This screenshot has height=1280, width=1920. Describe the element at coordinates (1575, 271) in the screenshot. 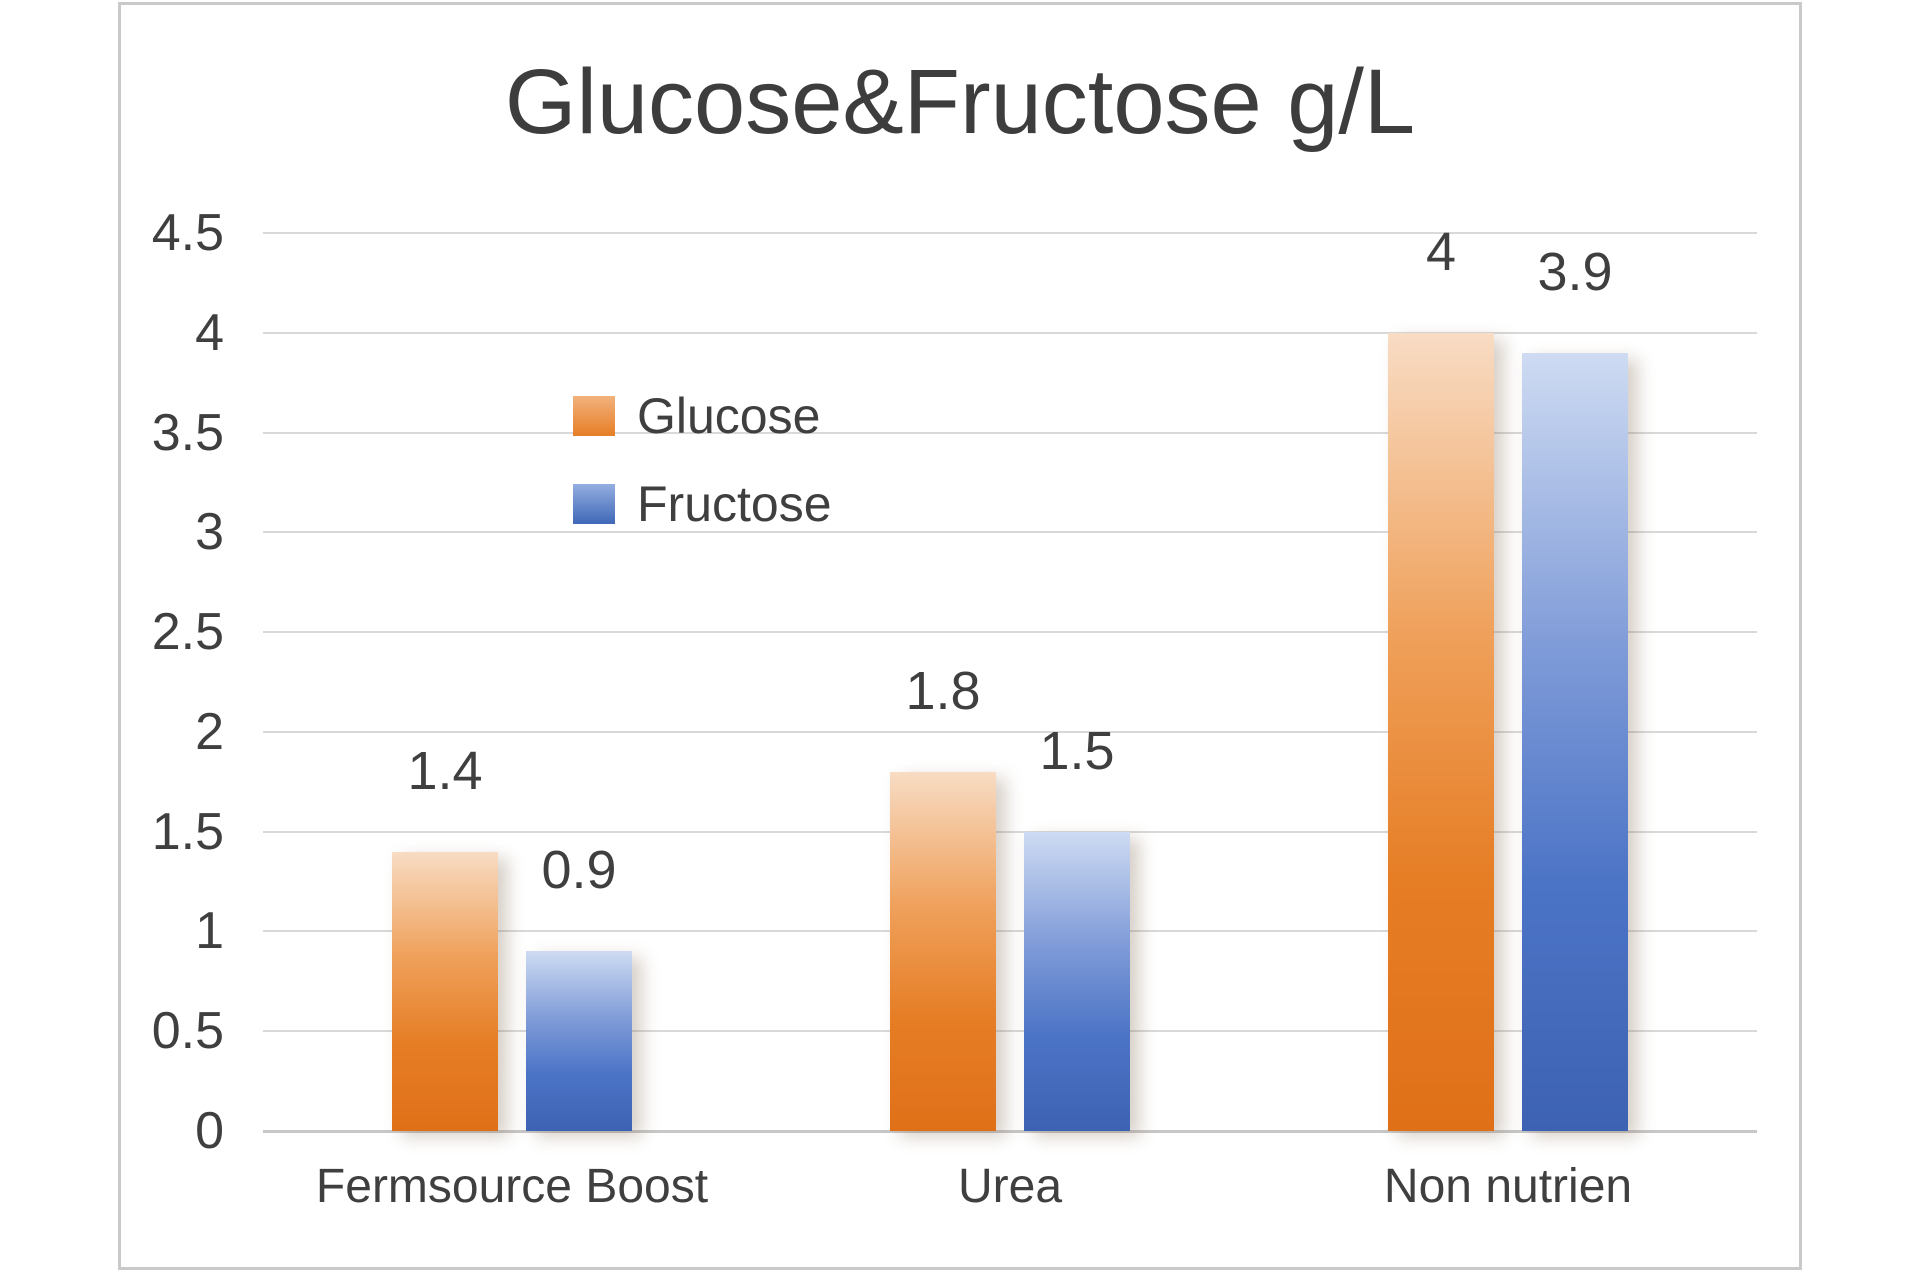

I see `data-label-fructose-2: 3.9` at that location.